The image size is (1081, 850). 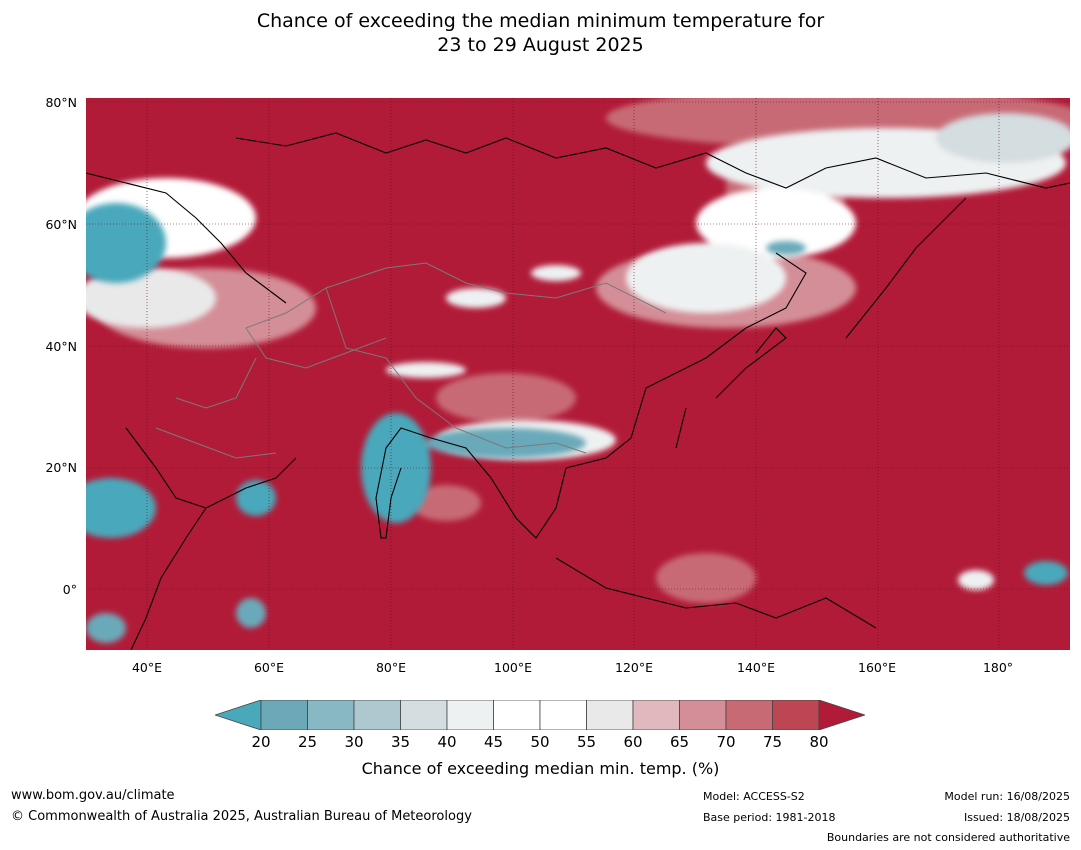 I want to click on lon-label-60e: 60°E, so click(x=269, y=667).